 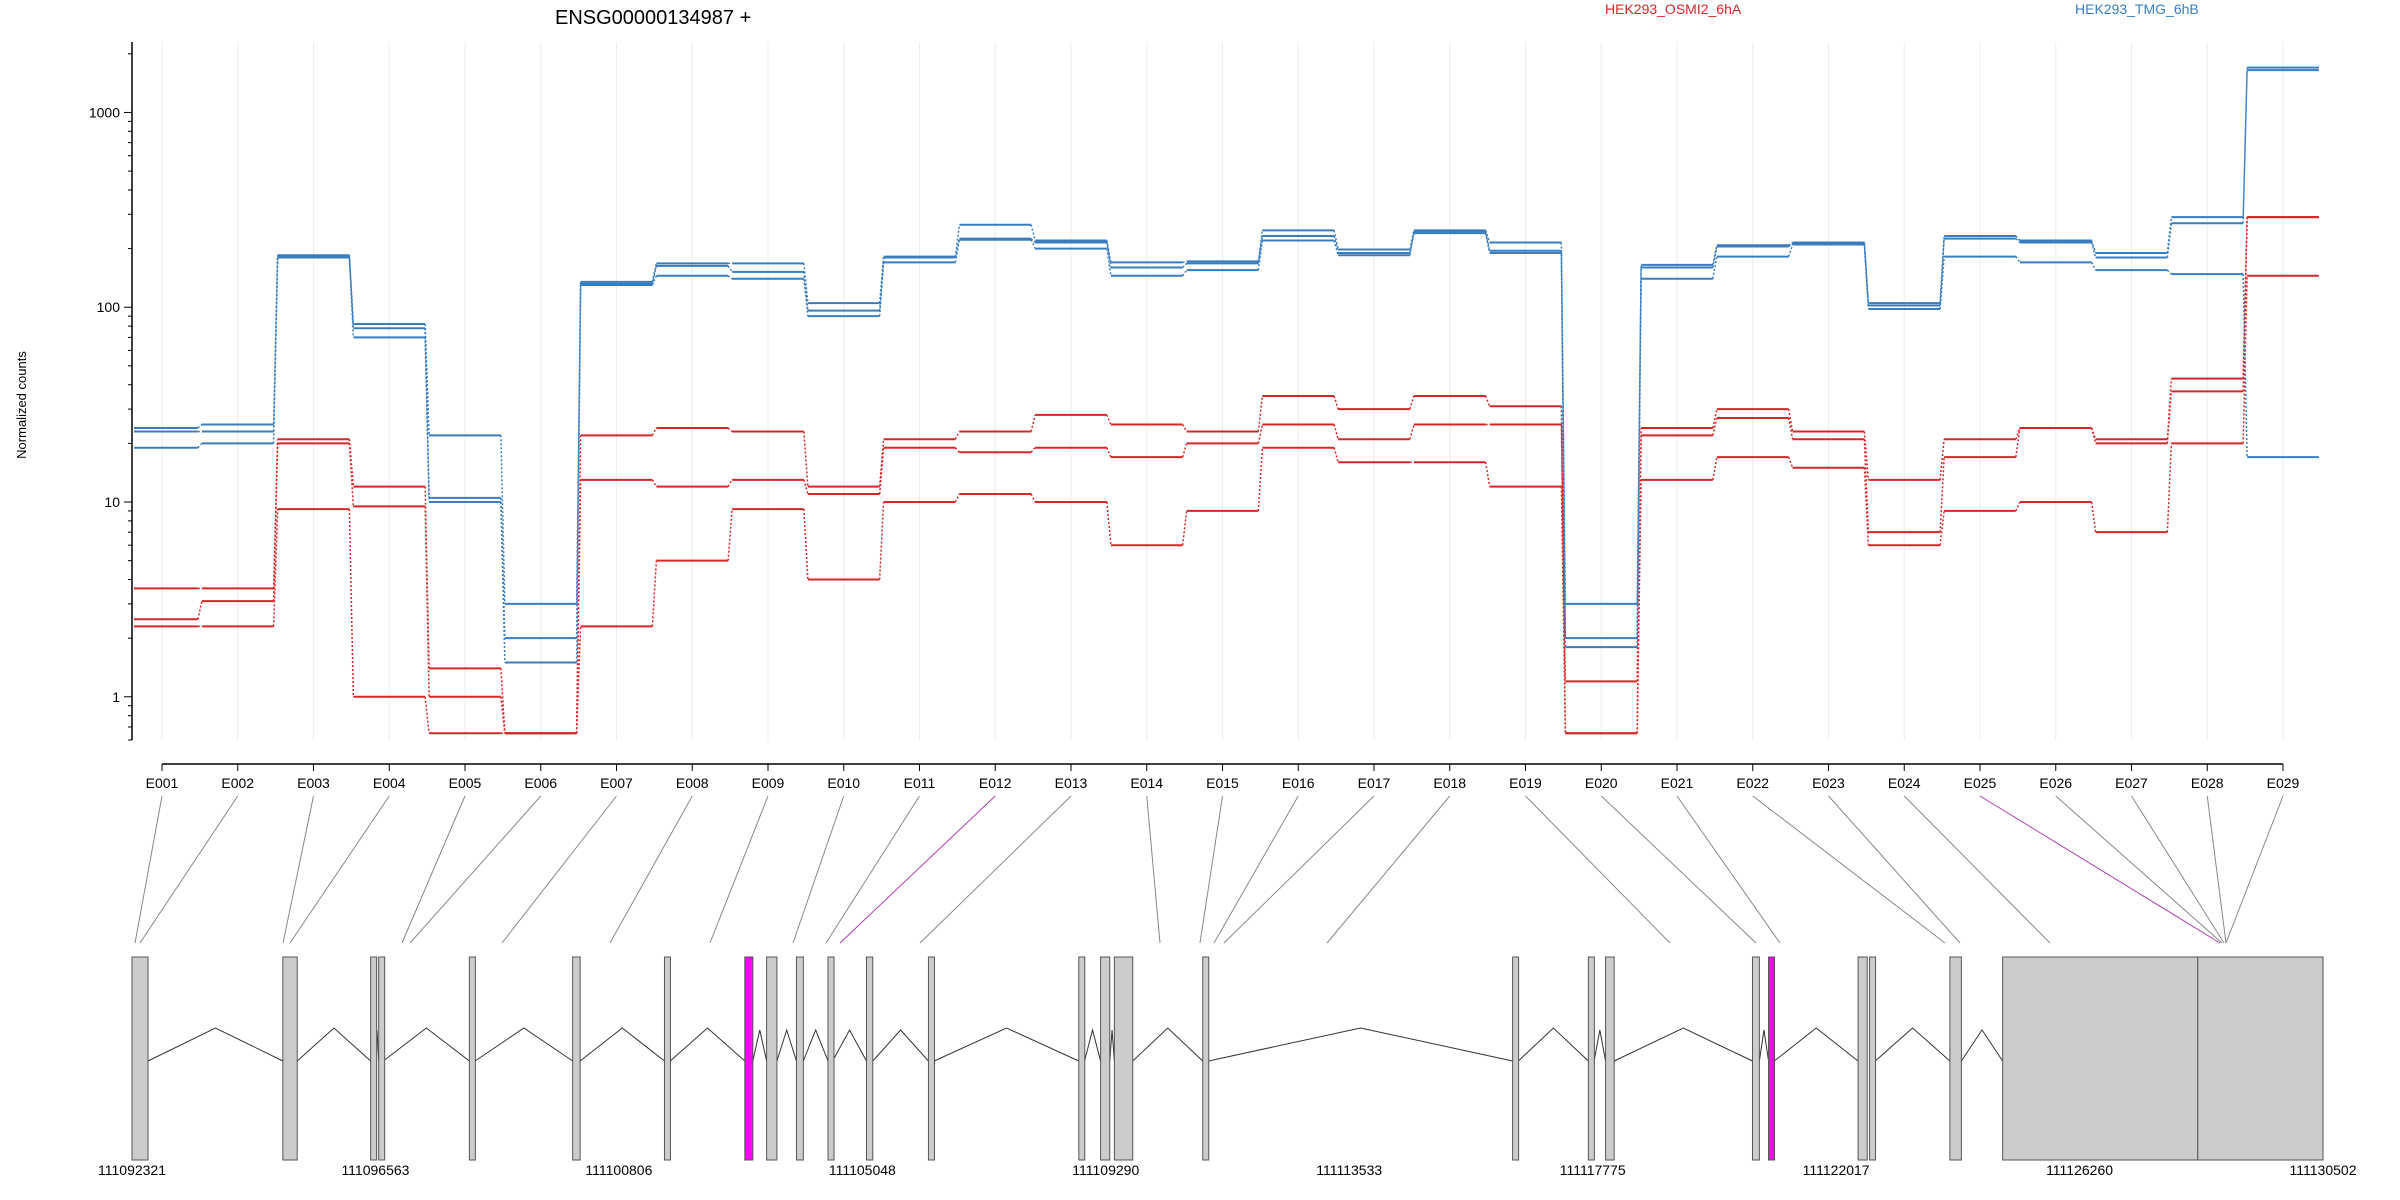 What do you see at coordinates (109, 307) in the screenshot?
I see `y-tick-label: 100` at bounding box center [109, 307].